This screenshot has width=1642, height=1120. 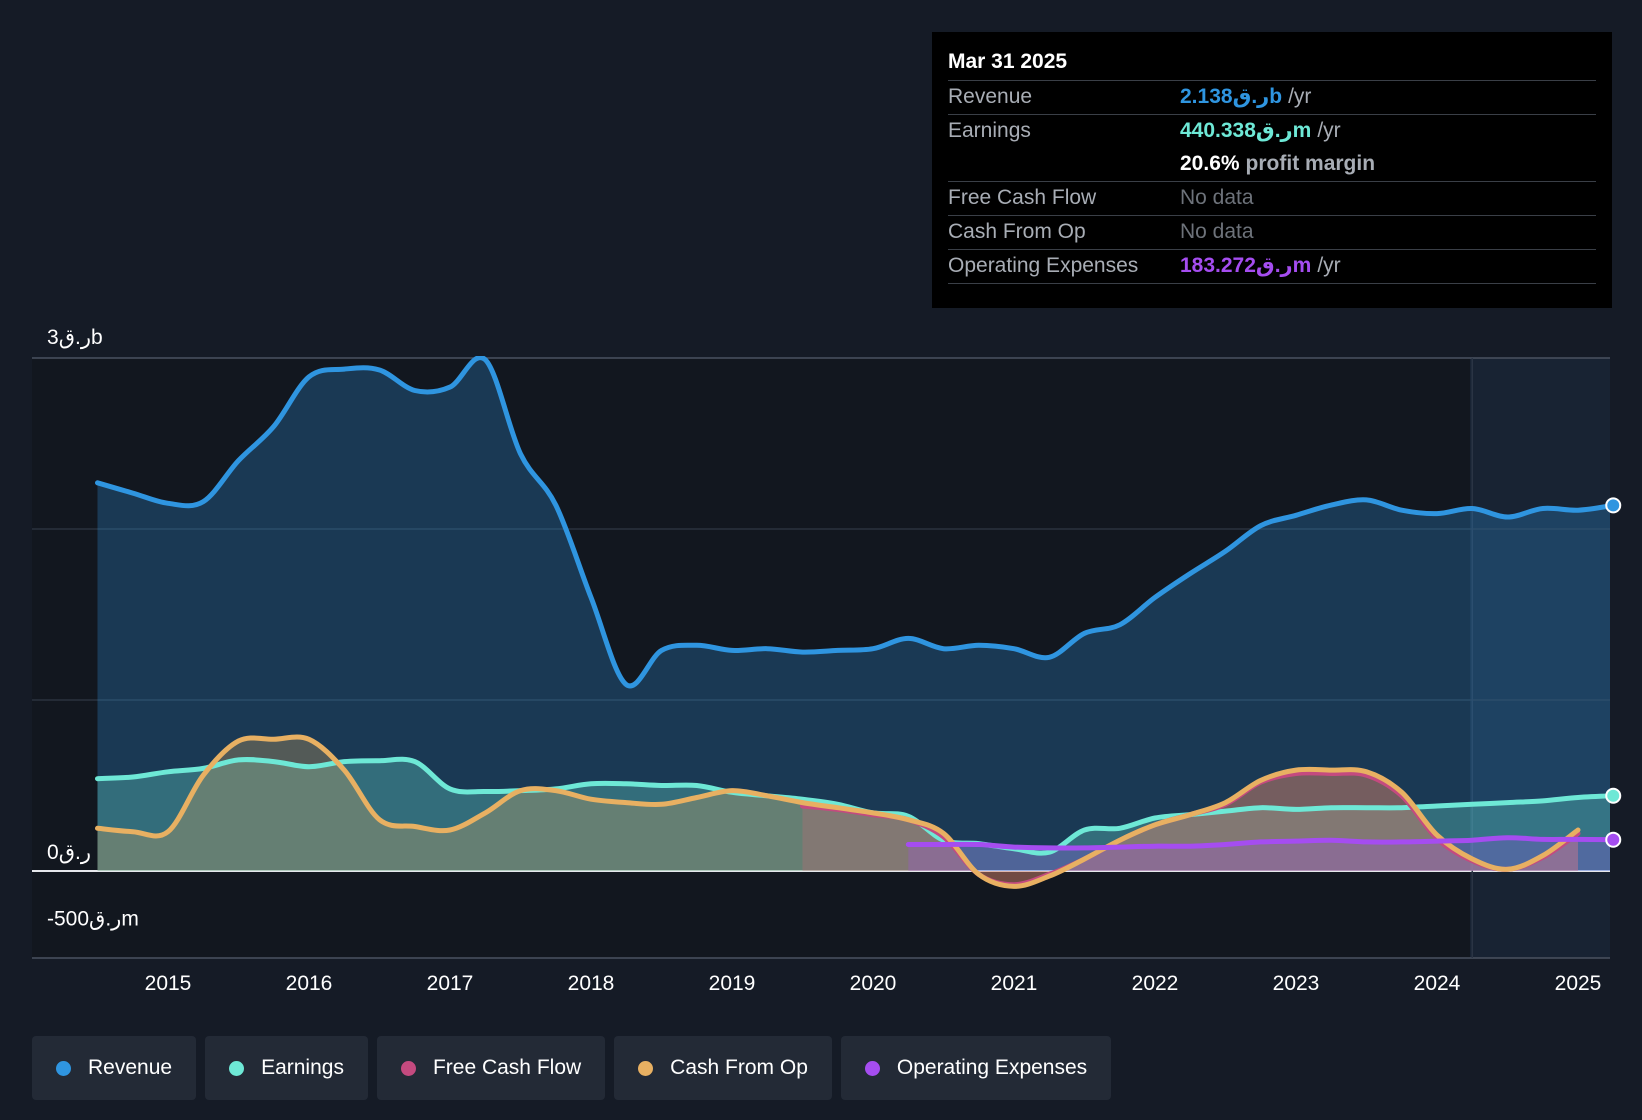 What do you see at coordinates (450, 983) in the screenshot?
I see `x-tick-label: 2017` at bounding box center [450, 983].